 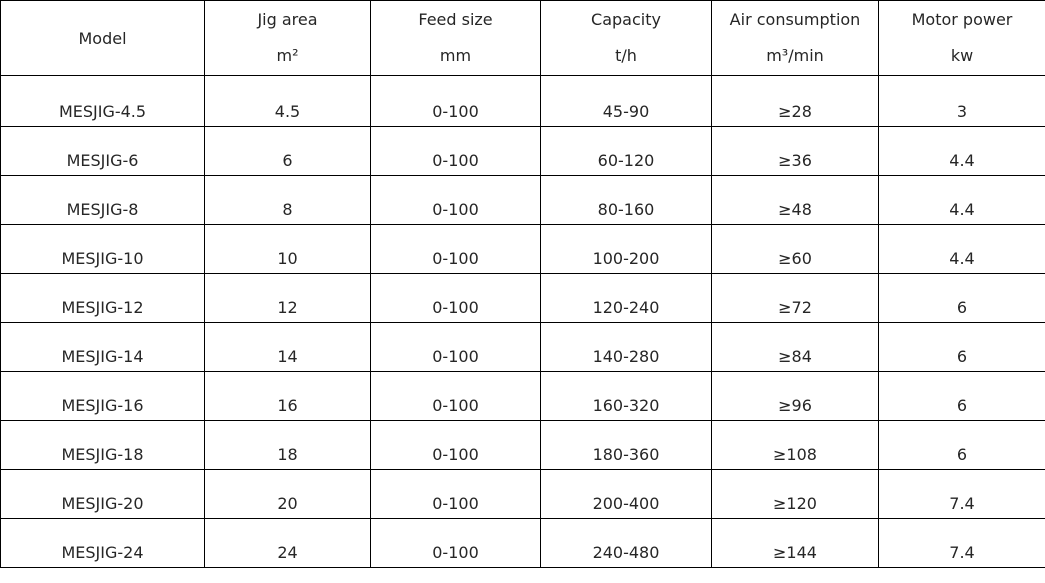 I want to click on cell-model: MESJIG-14, so click(x=102, y=347).